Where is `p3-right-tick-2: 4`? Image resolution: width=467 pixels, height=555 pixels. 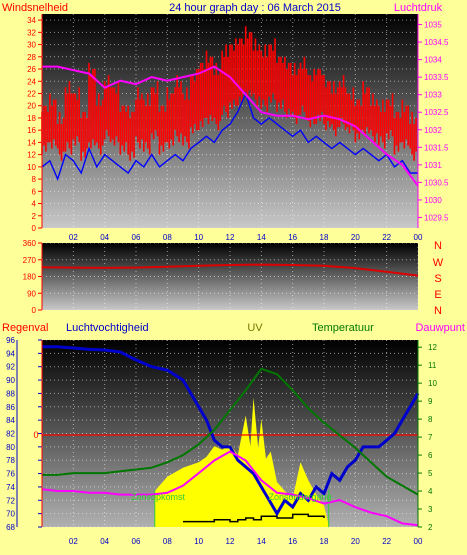
p3-right-tick-2: 4 is located at coordinates (430, 491).